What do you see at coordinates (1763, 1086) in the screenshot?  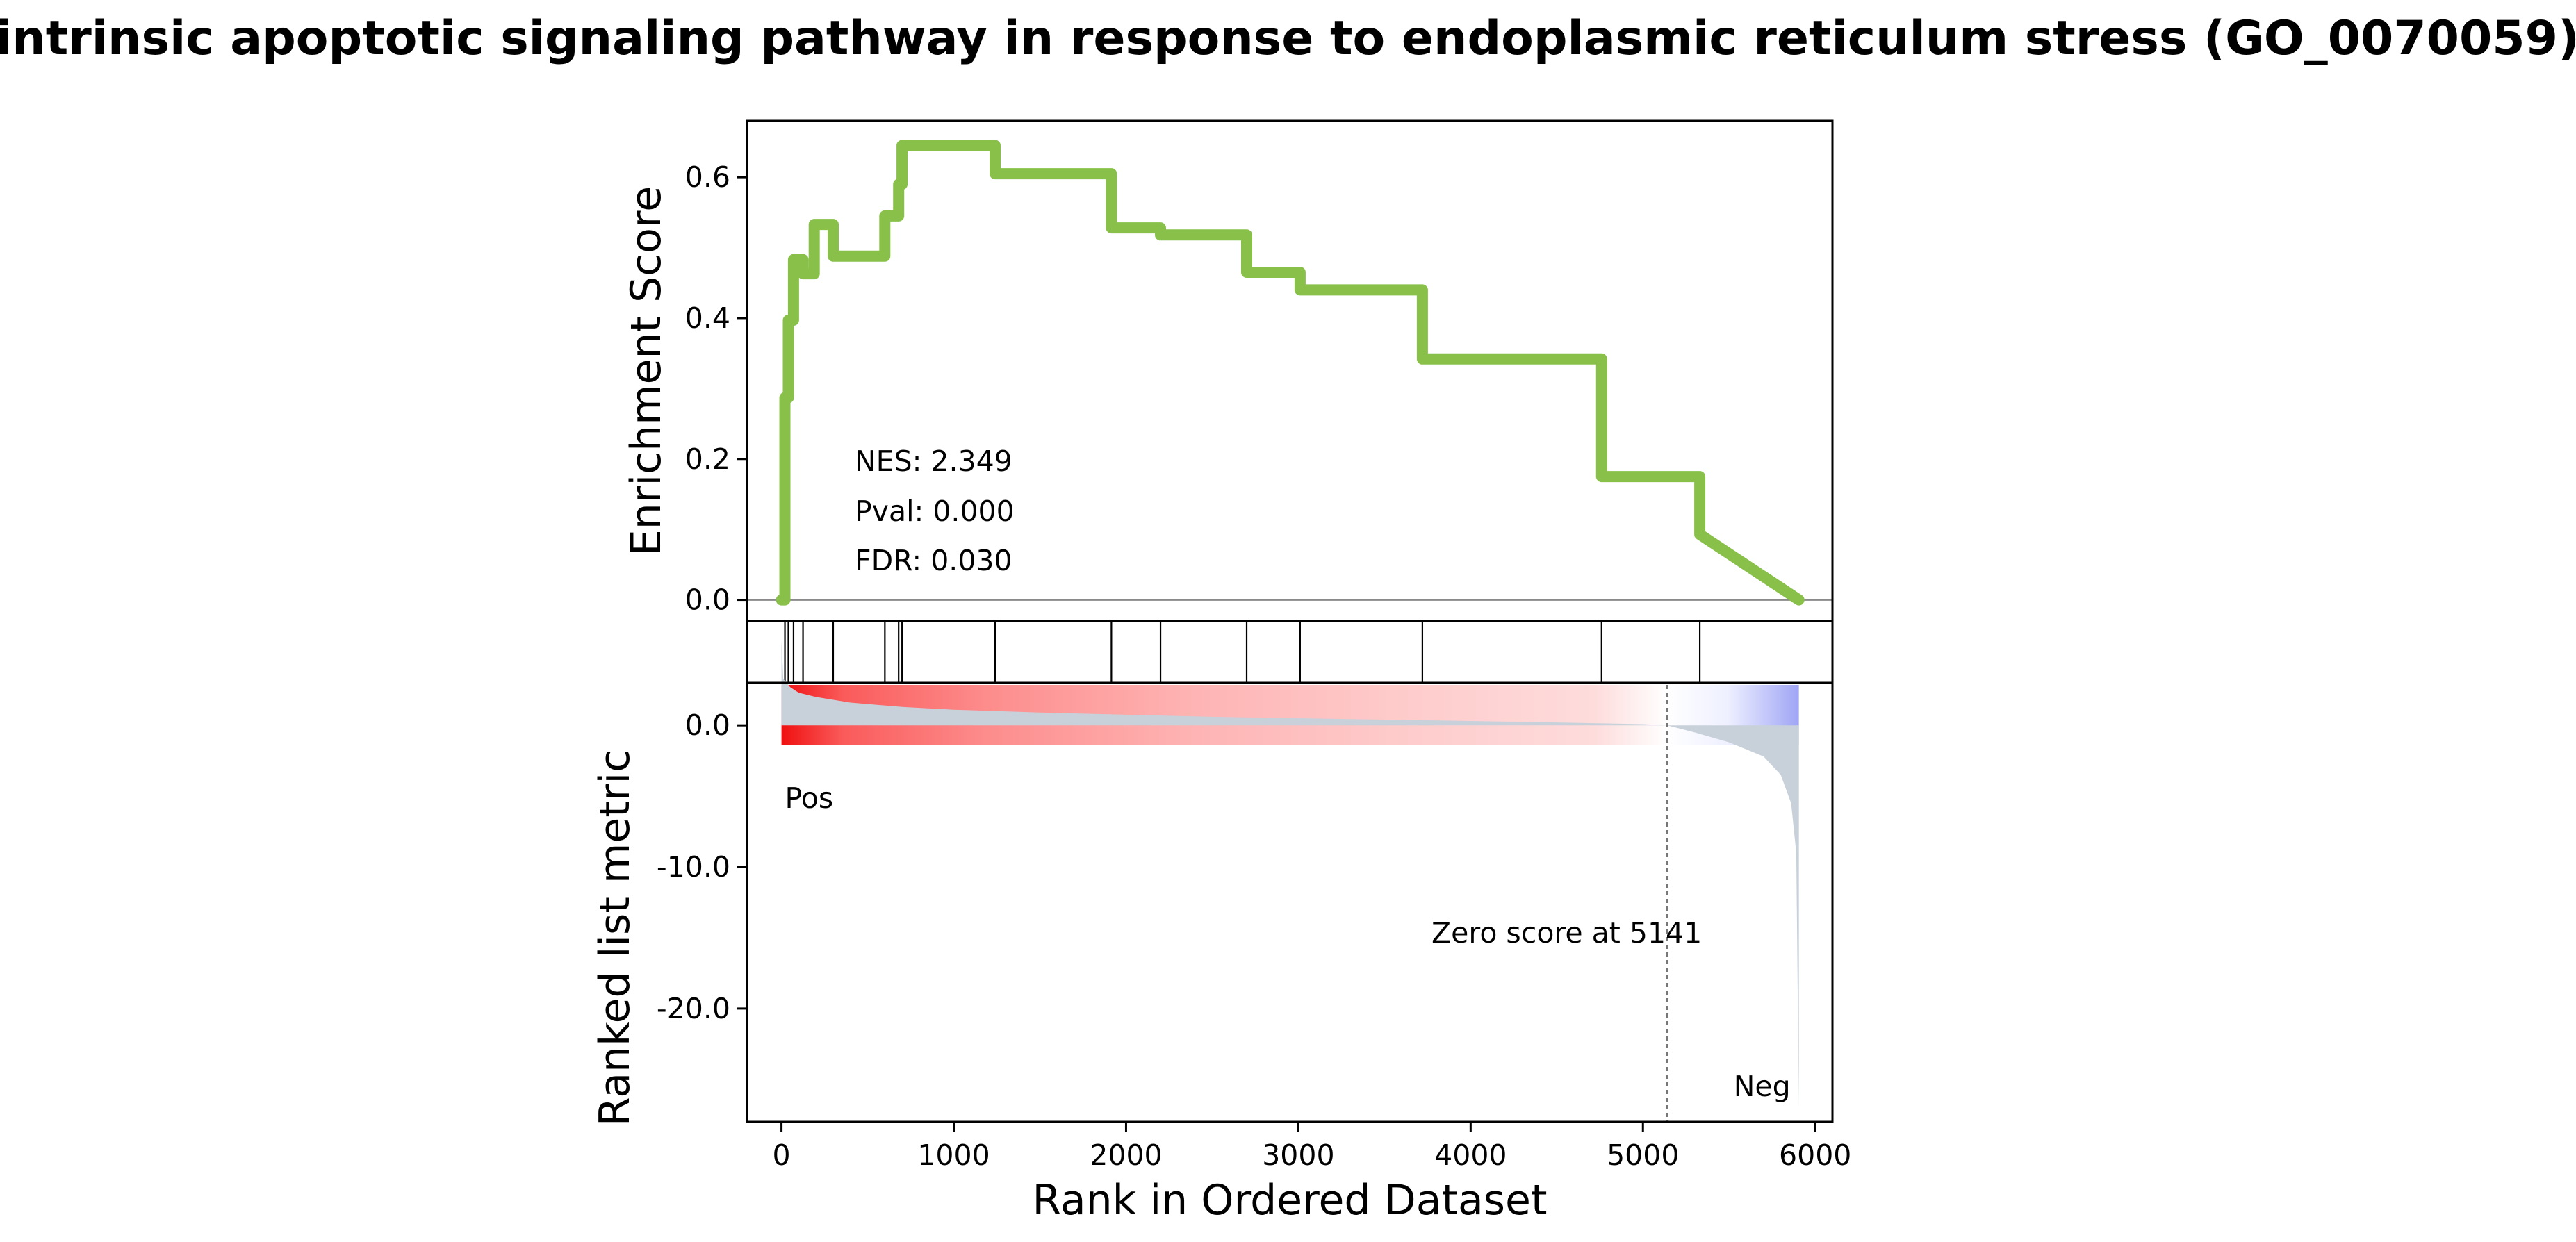 I see `neg-label: Neg` at bounding box center [1763, 1086].